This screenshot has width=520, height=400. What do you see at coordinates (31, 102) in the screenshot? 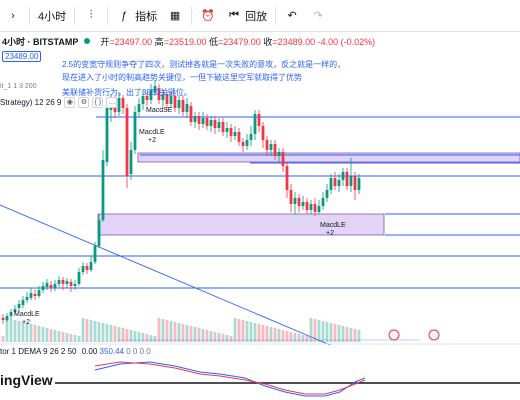
I see `strategy-label: Strategy) 12 26 9` at bounding box center [31, 102].